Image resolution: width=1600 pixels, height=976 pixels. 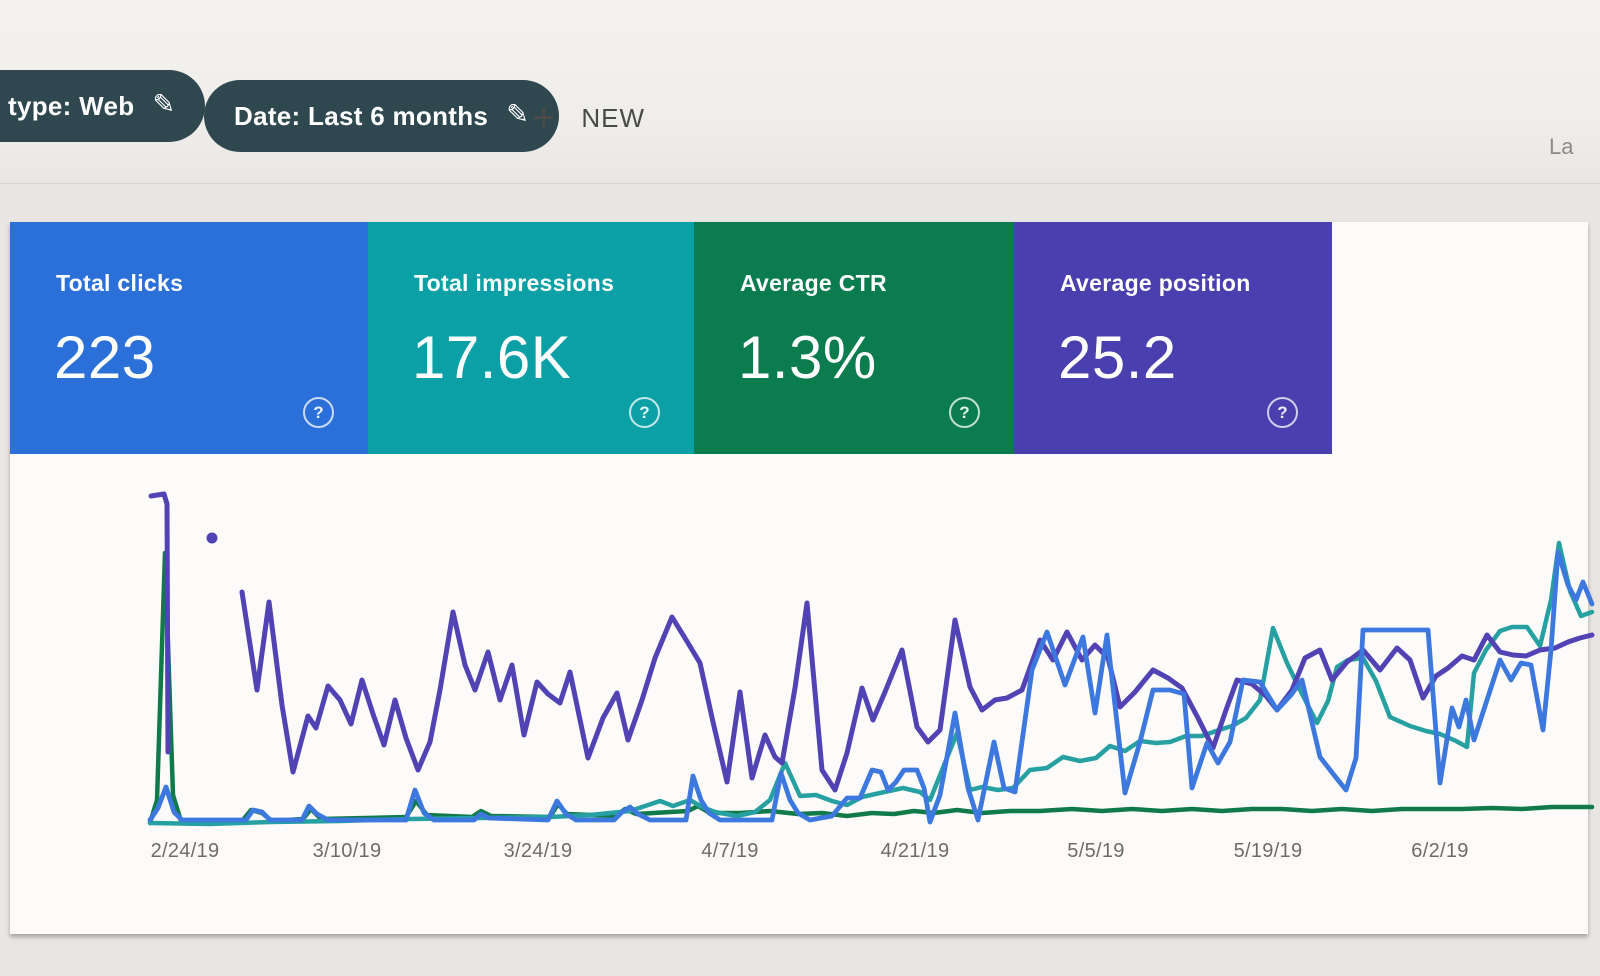 I want to click on last-updated-partial-text: La, so click(x=1561, y=146).